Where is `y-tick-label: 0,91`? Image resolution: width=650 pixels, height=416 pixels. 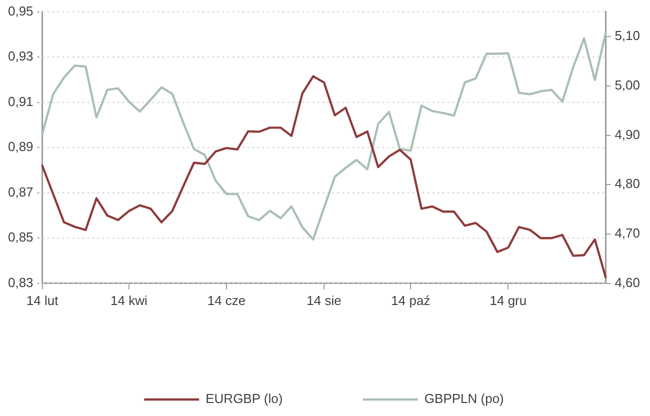
y-tick-label: 0,91 is located at coordinates (21, 101).